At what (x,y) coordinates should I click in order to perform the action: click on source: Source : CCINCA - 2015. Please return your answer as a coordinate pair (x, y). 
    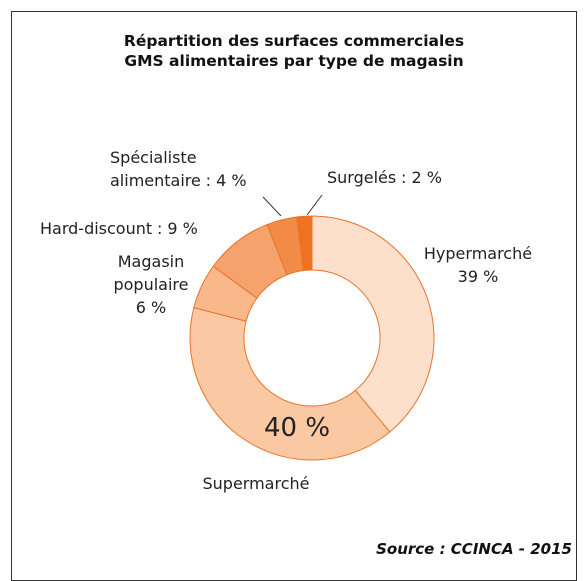
    Looking at the image, I should click on (474, 549).